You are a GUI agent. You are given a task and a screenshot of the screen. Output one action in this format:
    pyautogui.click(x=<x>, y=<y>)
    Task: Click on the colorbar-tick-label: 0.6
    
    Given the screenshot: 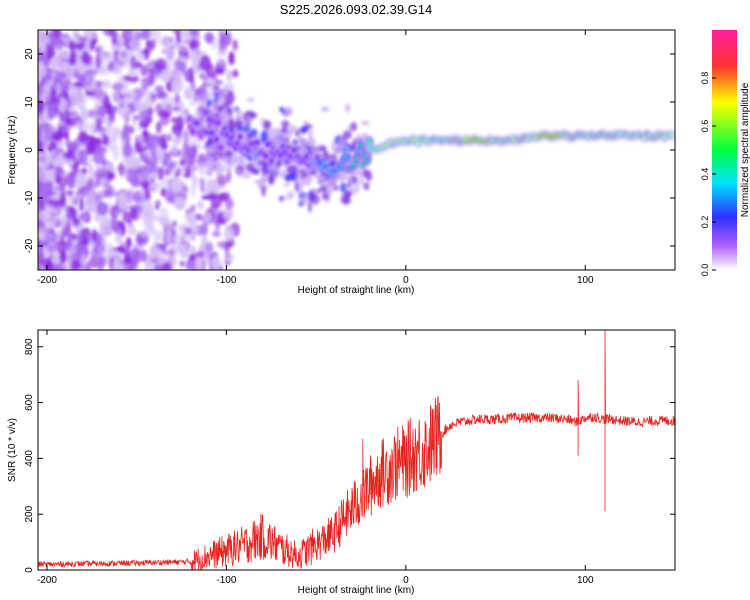 What is the action you would take?
    pyautogui.click(x=705, y=126)
    